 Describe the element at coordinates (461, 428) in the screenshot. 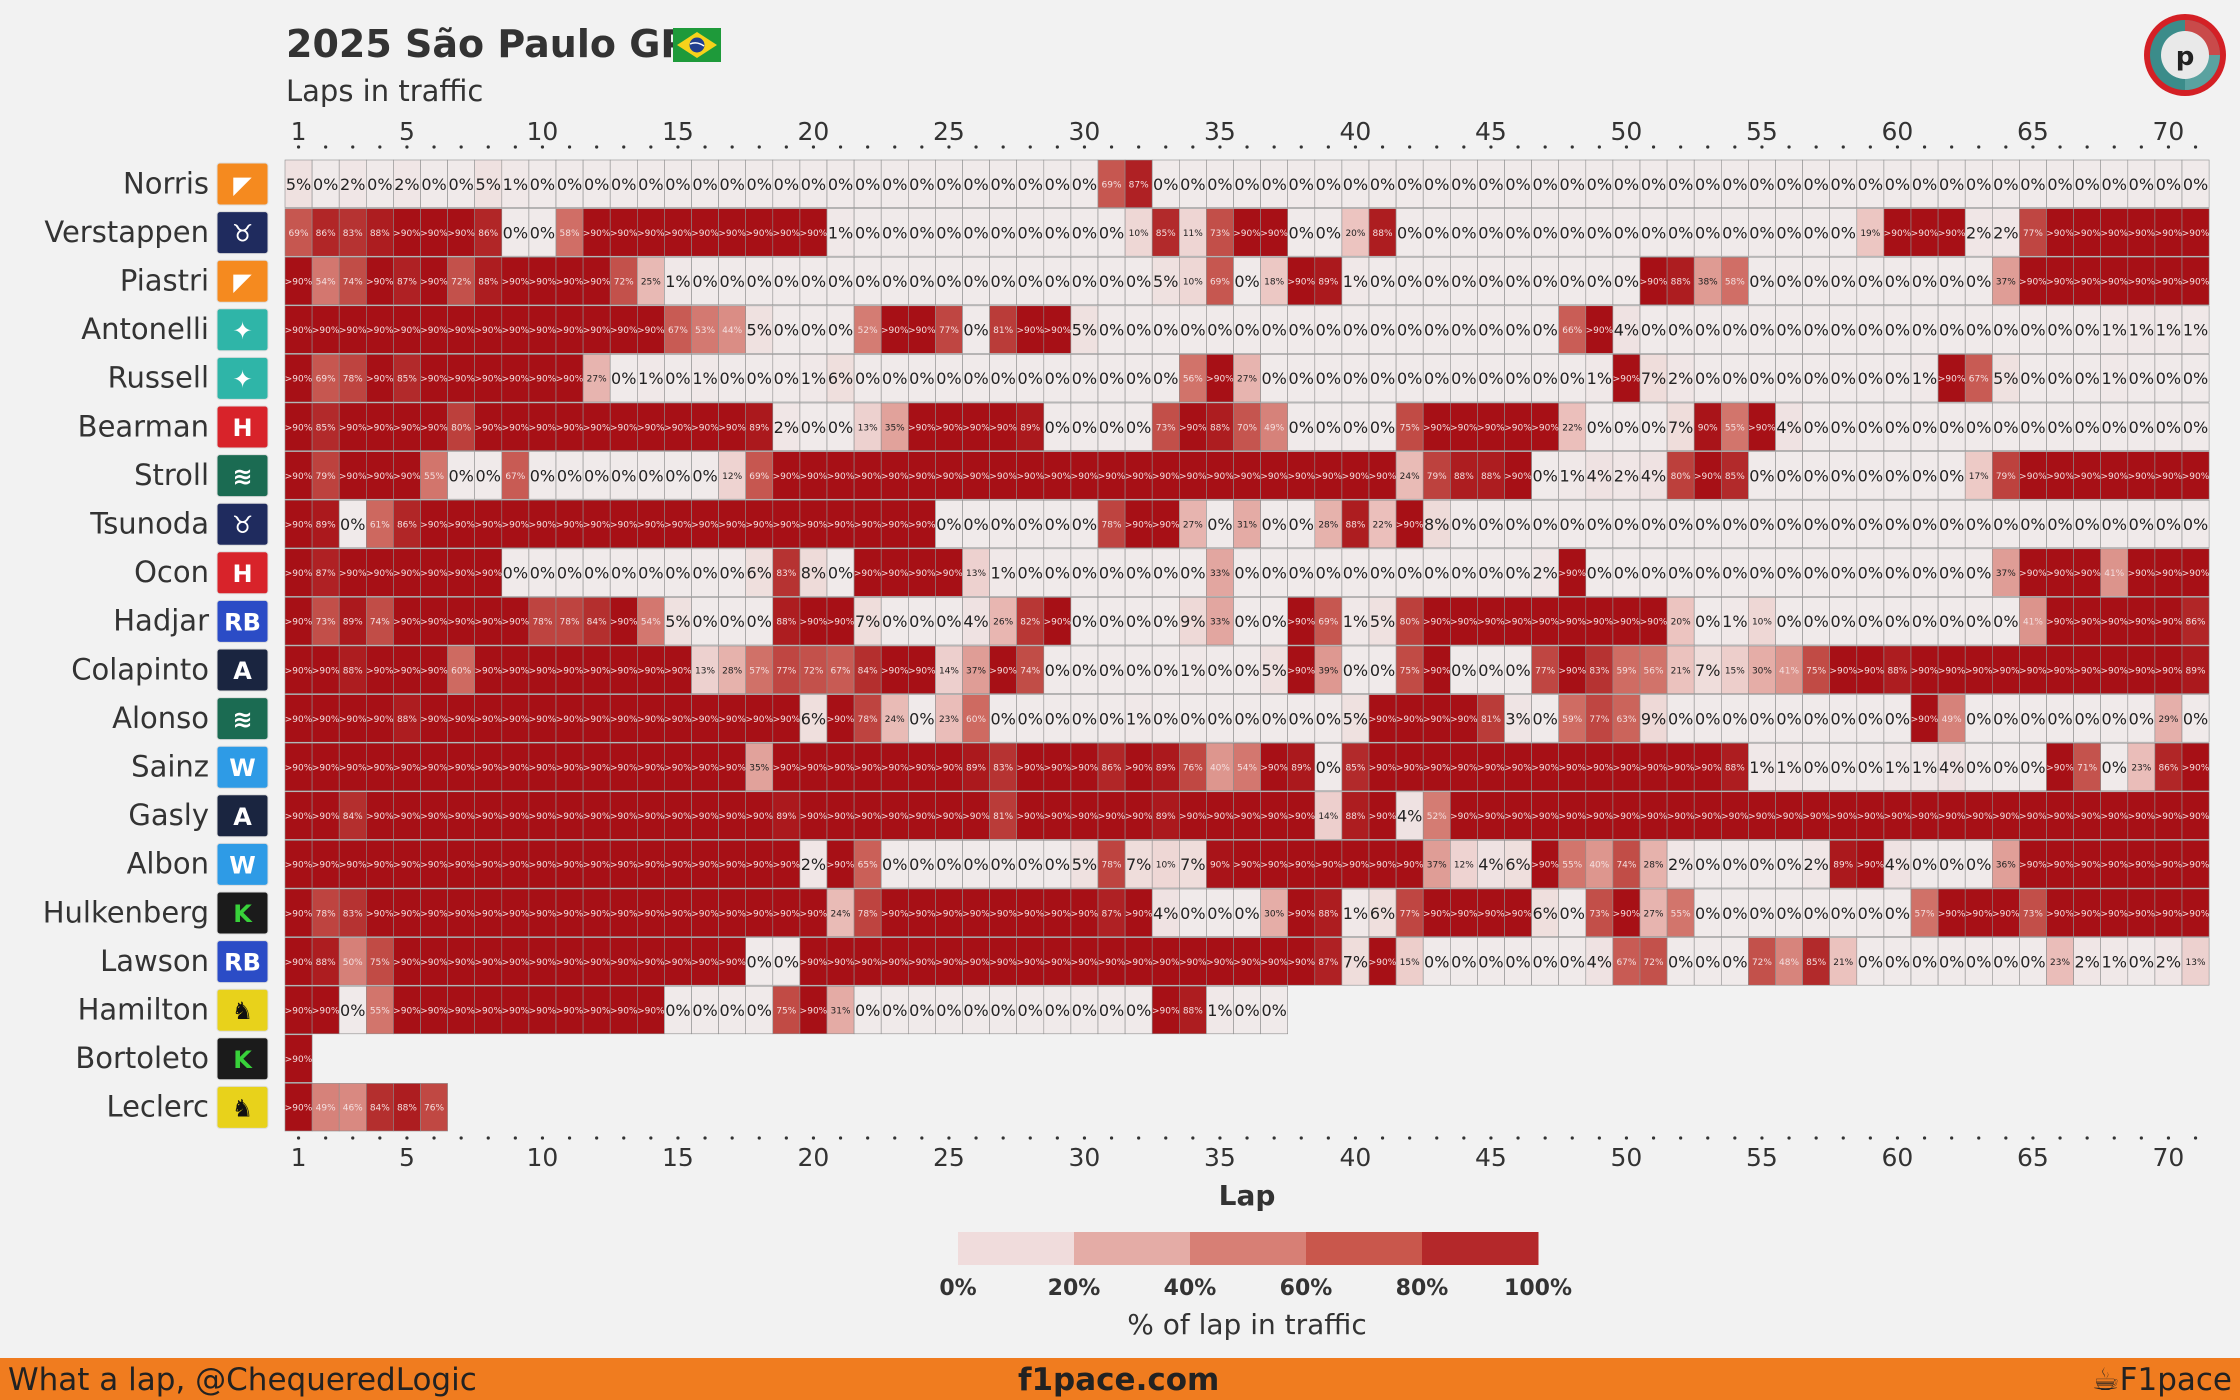

I see `cell-value-label: 80%` at that location.